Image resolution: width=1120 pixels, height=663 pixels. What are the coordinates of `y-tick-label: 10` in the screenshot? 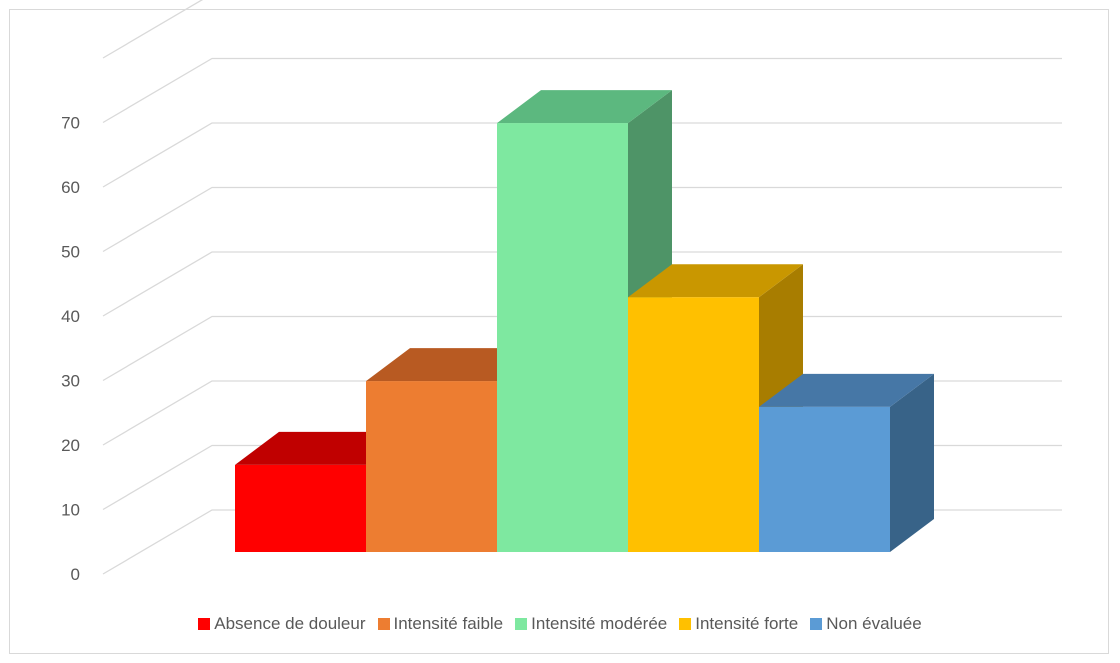 It's located at (70, 510).